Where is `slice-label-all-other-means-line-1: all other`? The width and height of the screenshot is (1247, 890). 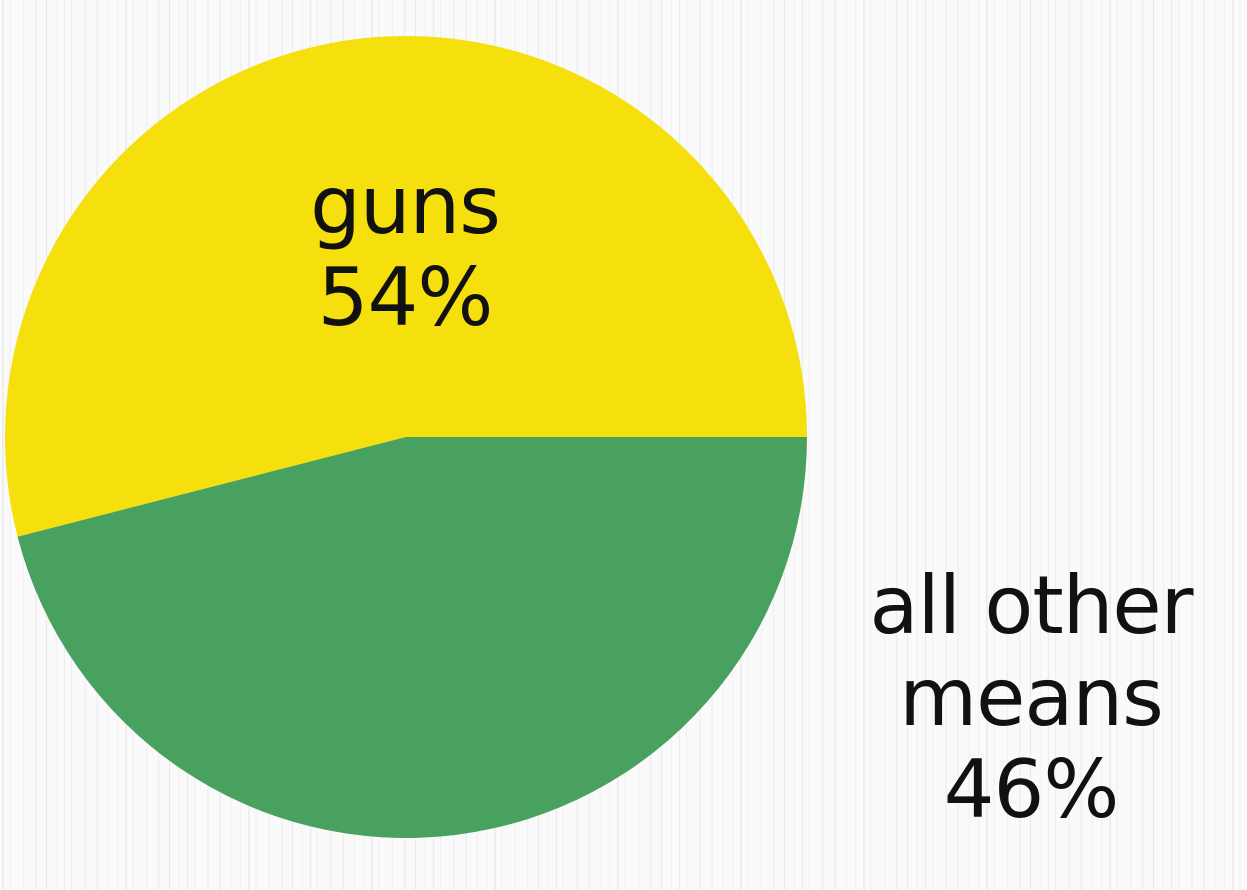 slice-label-all-other-means-line-1: all other is located at coordinates (1031, 605).